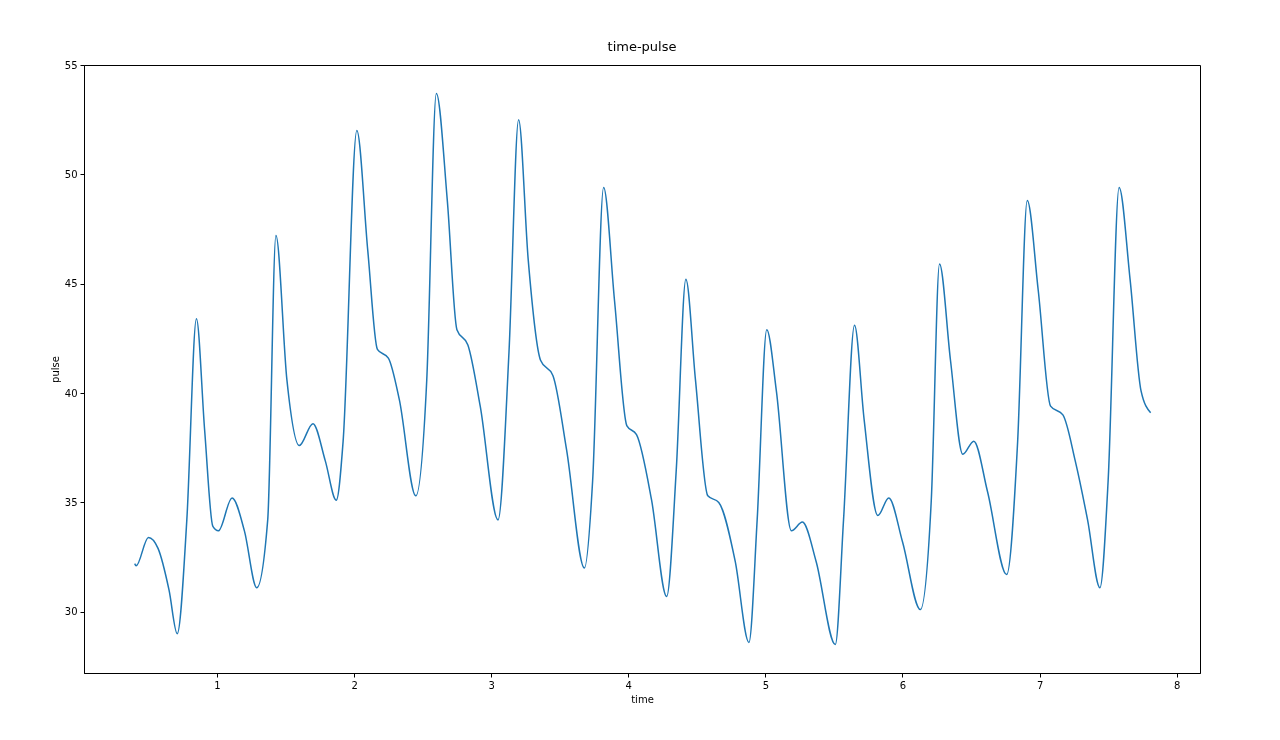 Image resolution: width=1280 pixels, height=740 pixels. Describe the element at coordinates (642, 699) in the screenshot. I see `x-axis-title: time` at that location.